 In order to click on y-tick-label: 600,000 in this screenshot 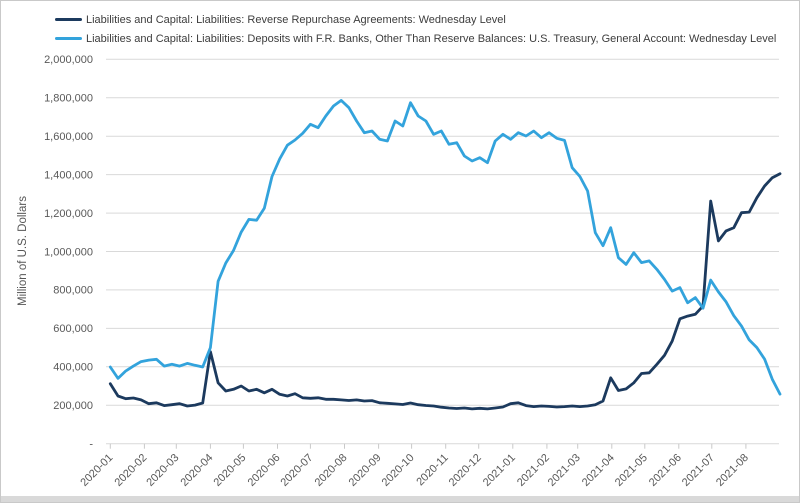, I will do `click(73, 329)`.